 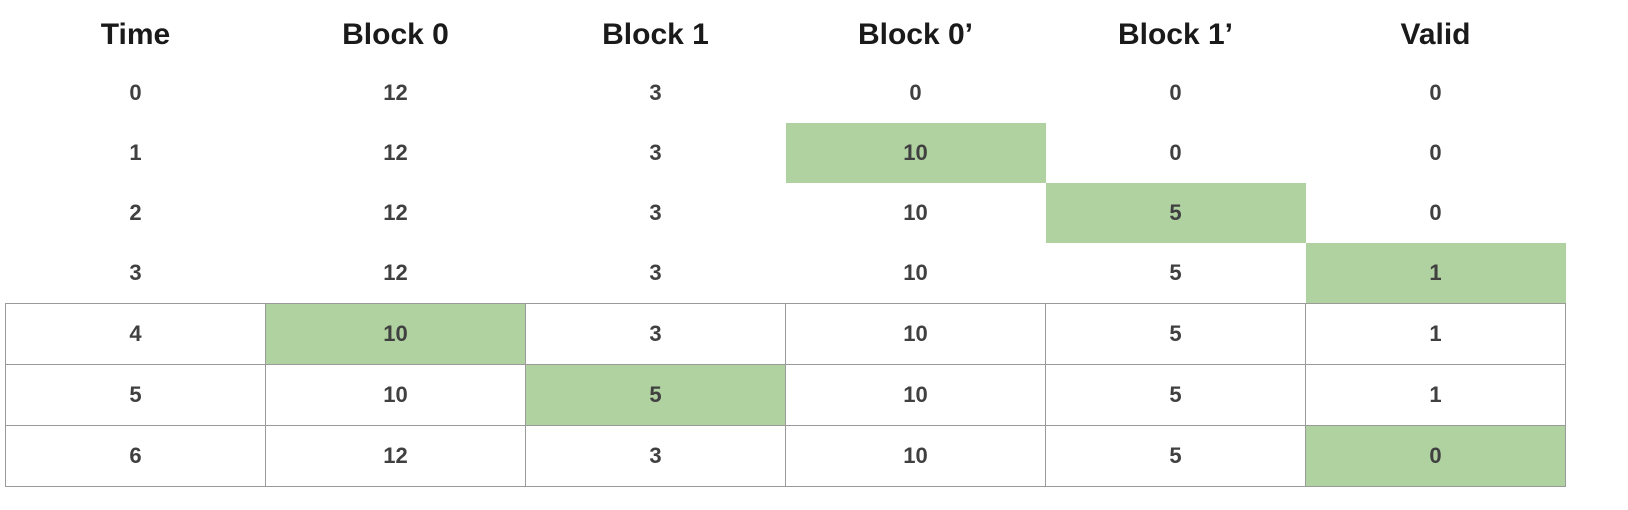 What do you see at coordinates (1175, 34) in the screenshot?
I see `column-header-block-1-prime: Block 1’` at bounding box center [1175, 34].